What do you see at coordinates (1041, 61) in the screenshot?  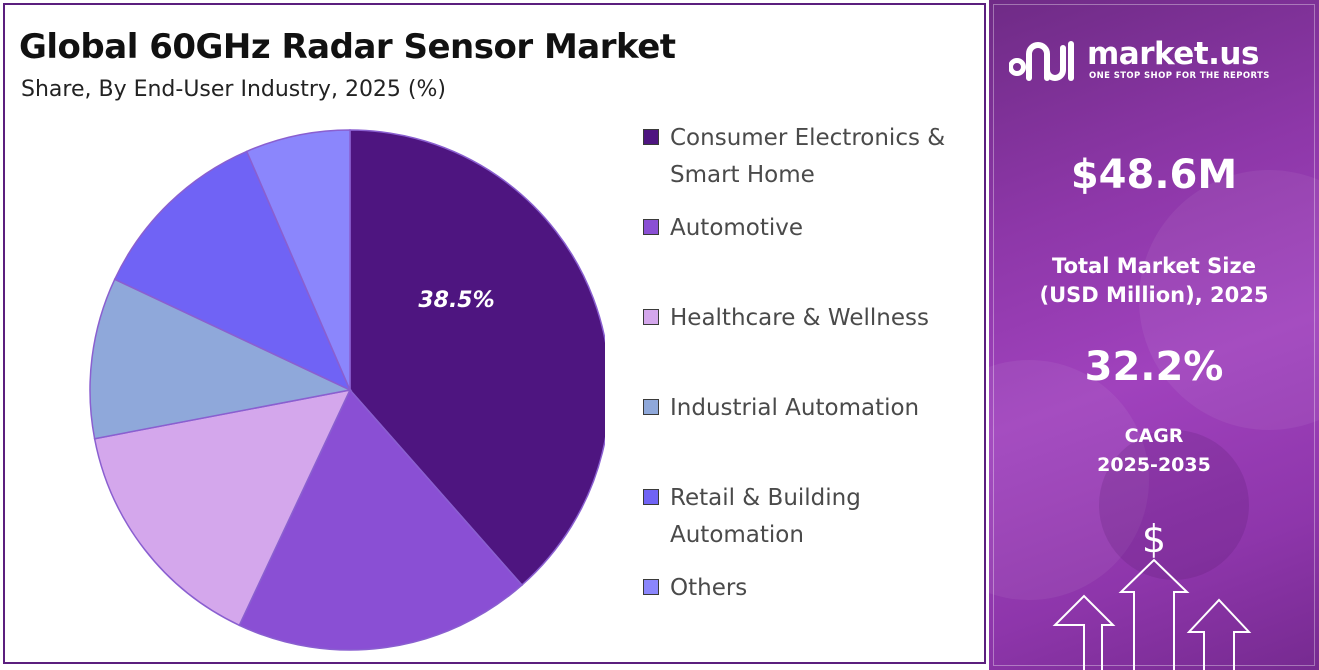 I see `market-us-logo-icon` at bounding box center [1041, 61].